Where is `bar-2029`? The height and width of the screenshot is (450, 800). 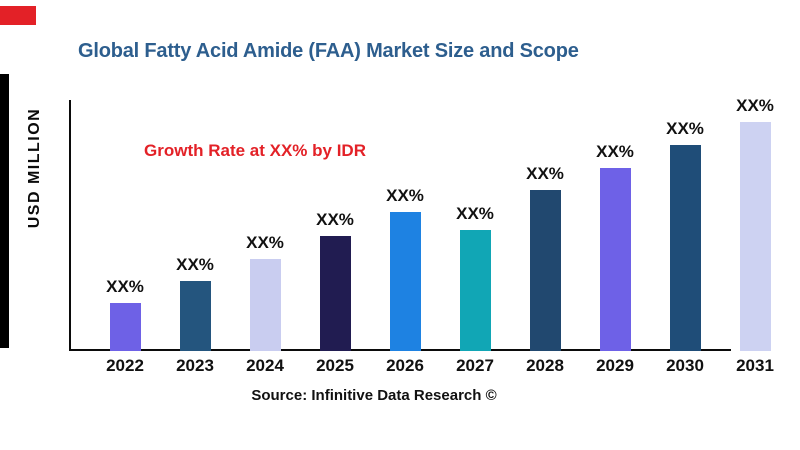 bar-2029 is located at coordinates (615, 259).